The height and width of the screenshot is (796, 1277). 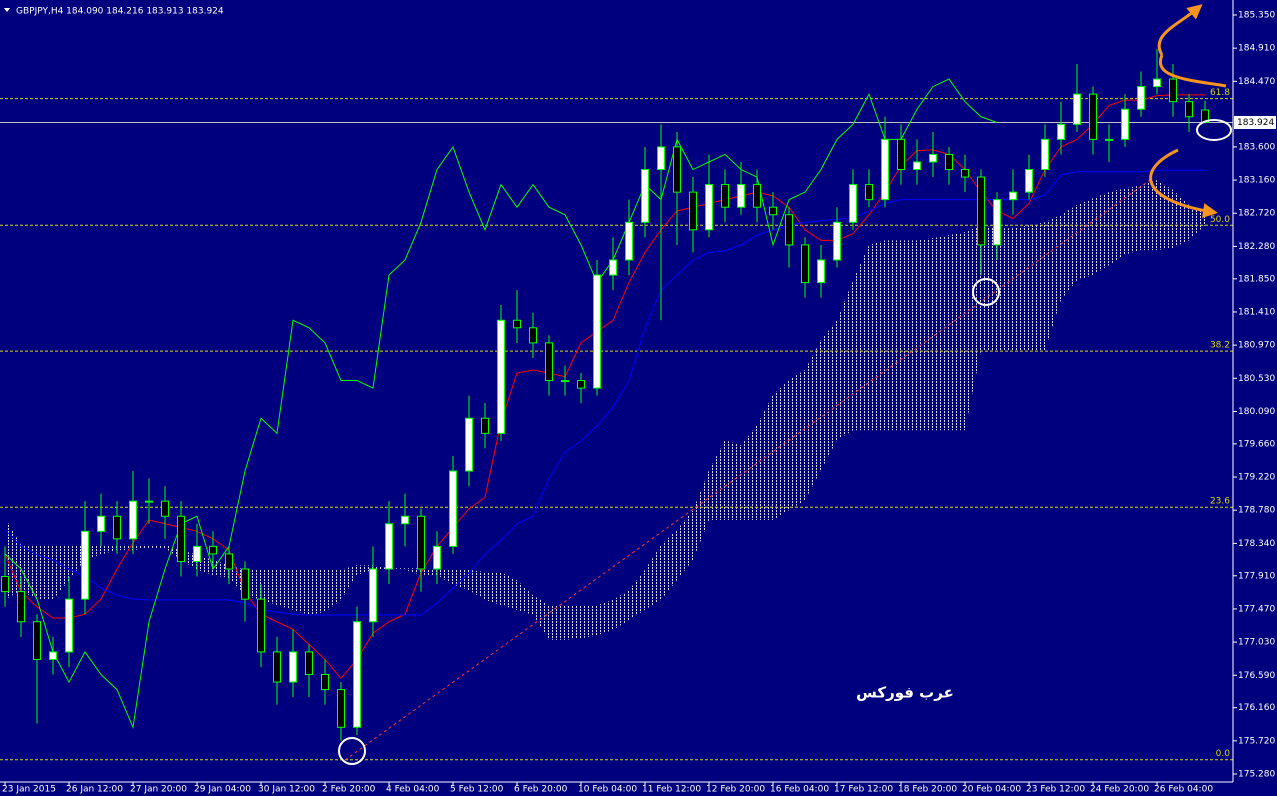 I want to click on x-tick-label: 23 Jan 2015, so click(x=29, y=790).